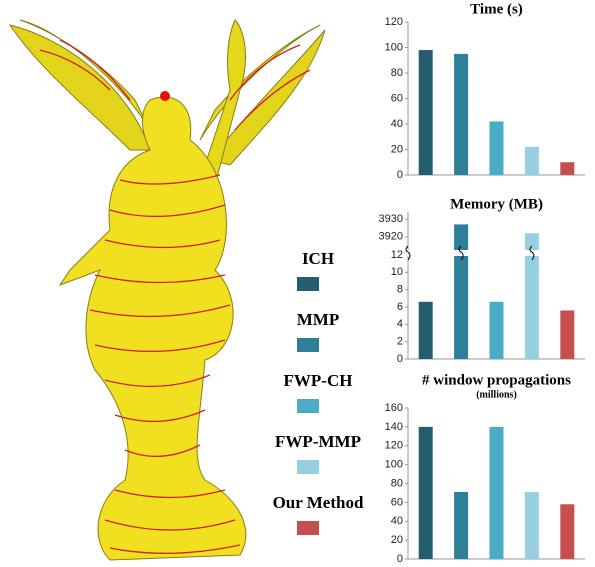 The height and width of the screenshot is (567, 595). Describe the element at coordinates (394, 408) in the screenshot. I see `y-tick-label: 160` at that location.